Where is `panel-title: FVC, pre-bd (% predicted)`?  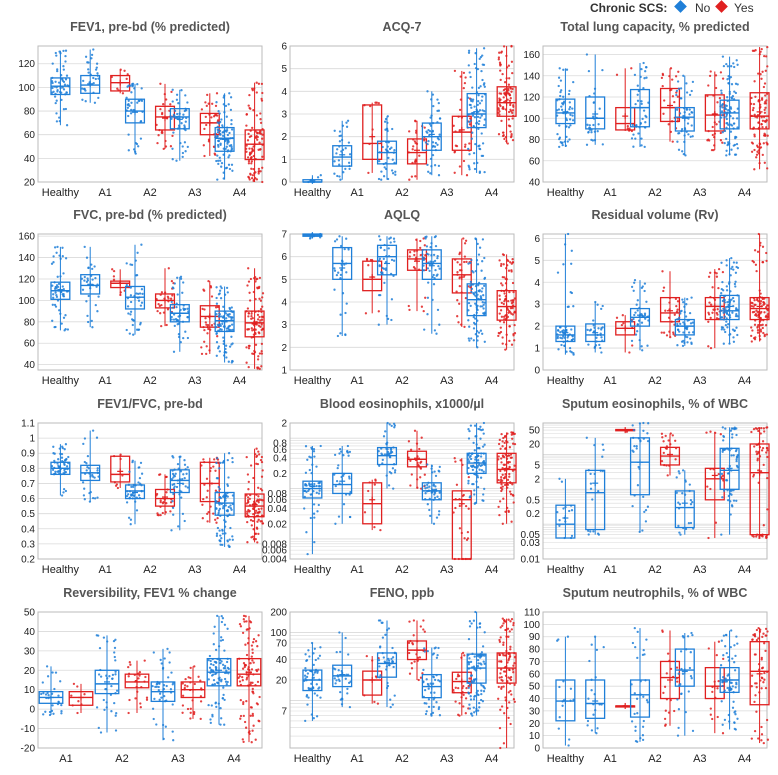
panel-title: FVC, pre-bd (% predicted) is located at coordinates (149, 215).